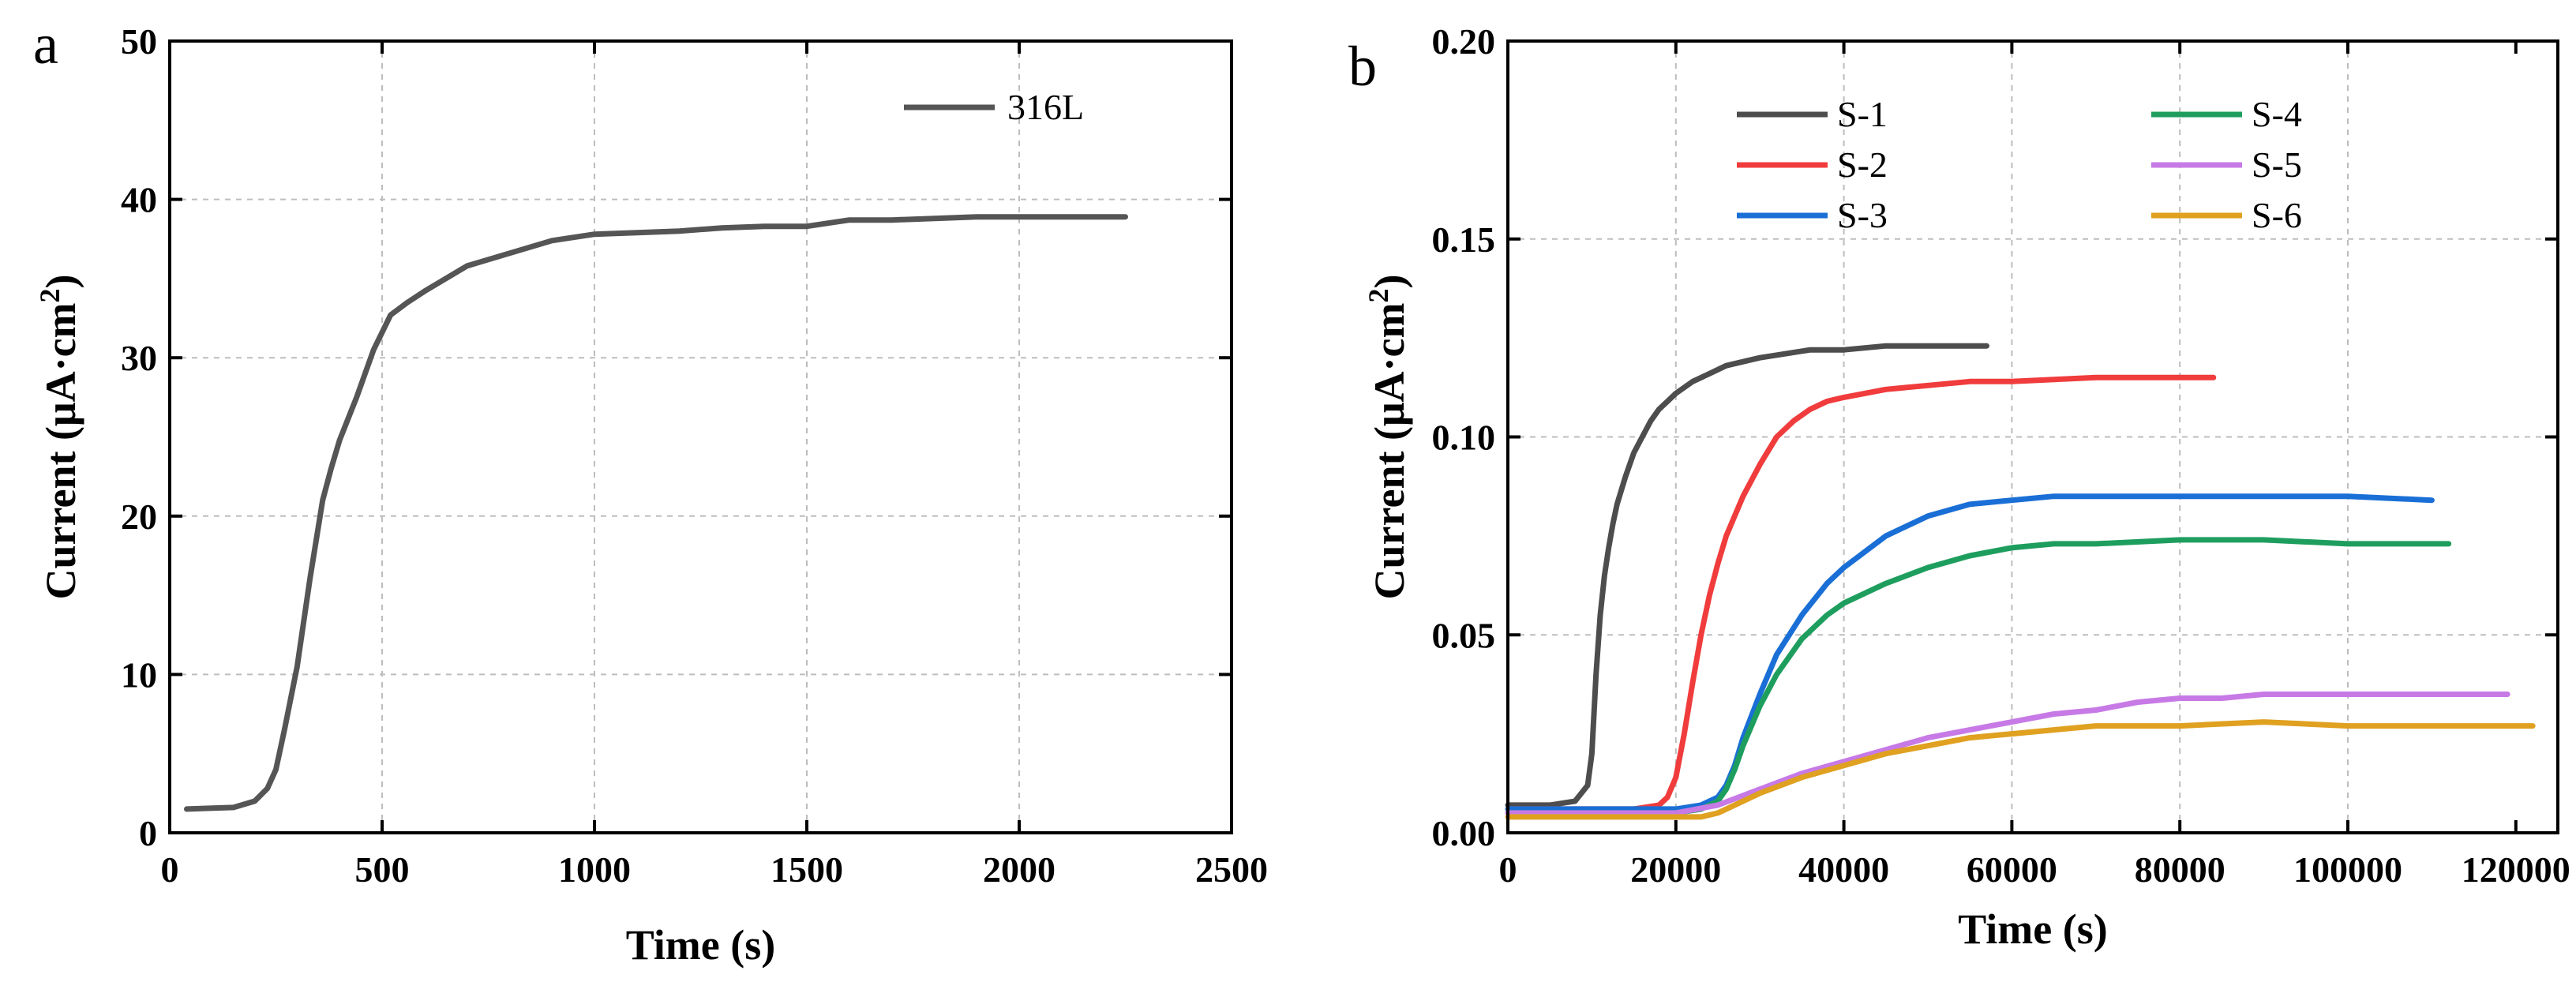 Image resolution: width=2576 pixels, height=982 pixels. What do you see at coordinates (2347, 869) in the screenshot?
I see `x-tick-label: 100000` at bounding box center [2347, 869].